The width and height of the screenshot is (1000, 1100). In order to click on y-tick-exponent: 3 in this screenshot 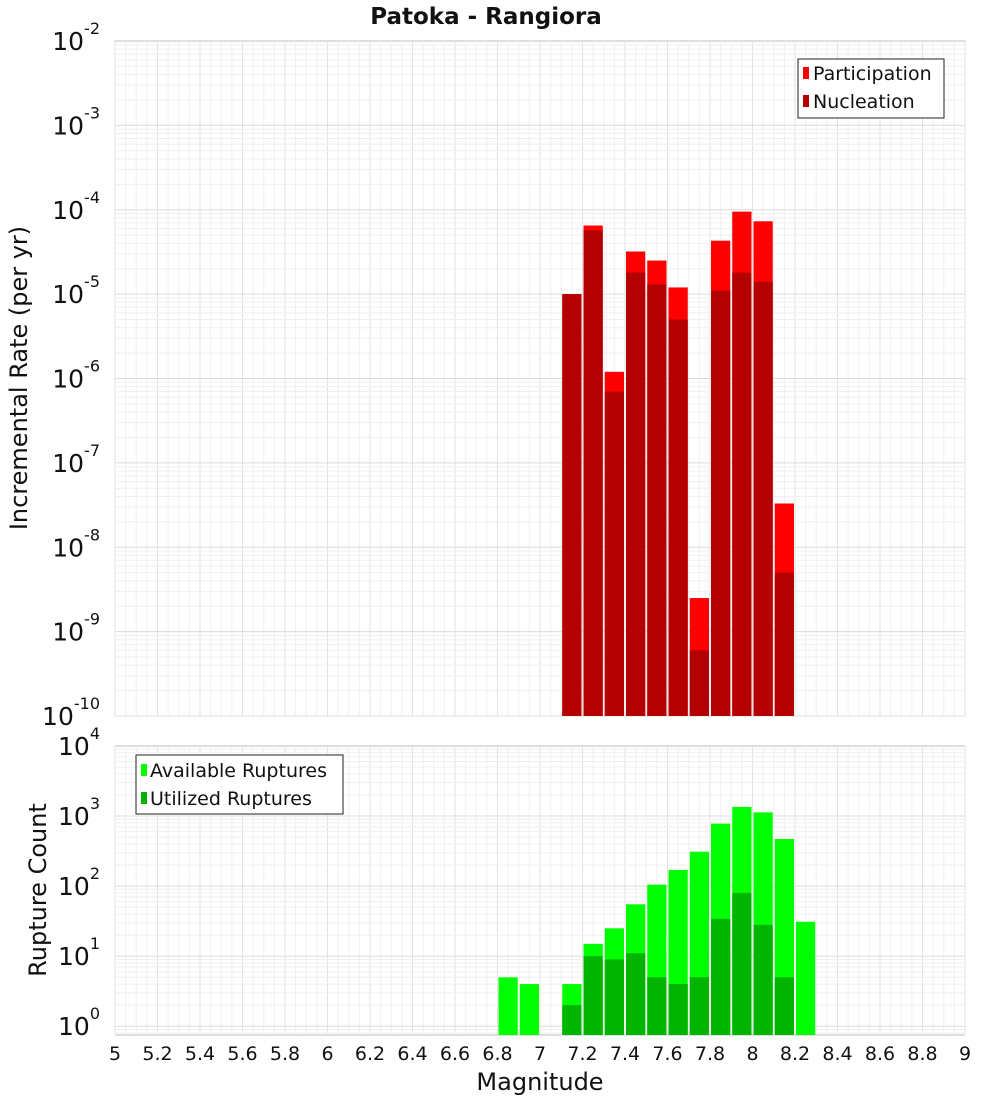, I will do `click(95, 803)`.